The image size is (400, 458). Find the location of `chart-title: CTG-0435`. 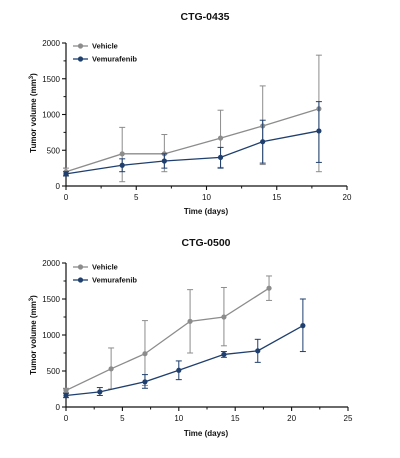

chart-title: CTG-0435 is located at coordinates (204, 17).